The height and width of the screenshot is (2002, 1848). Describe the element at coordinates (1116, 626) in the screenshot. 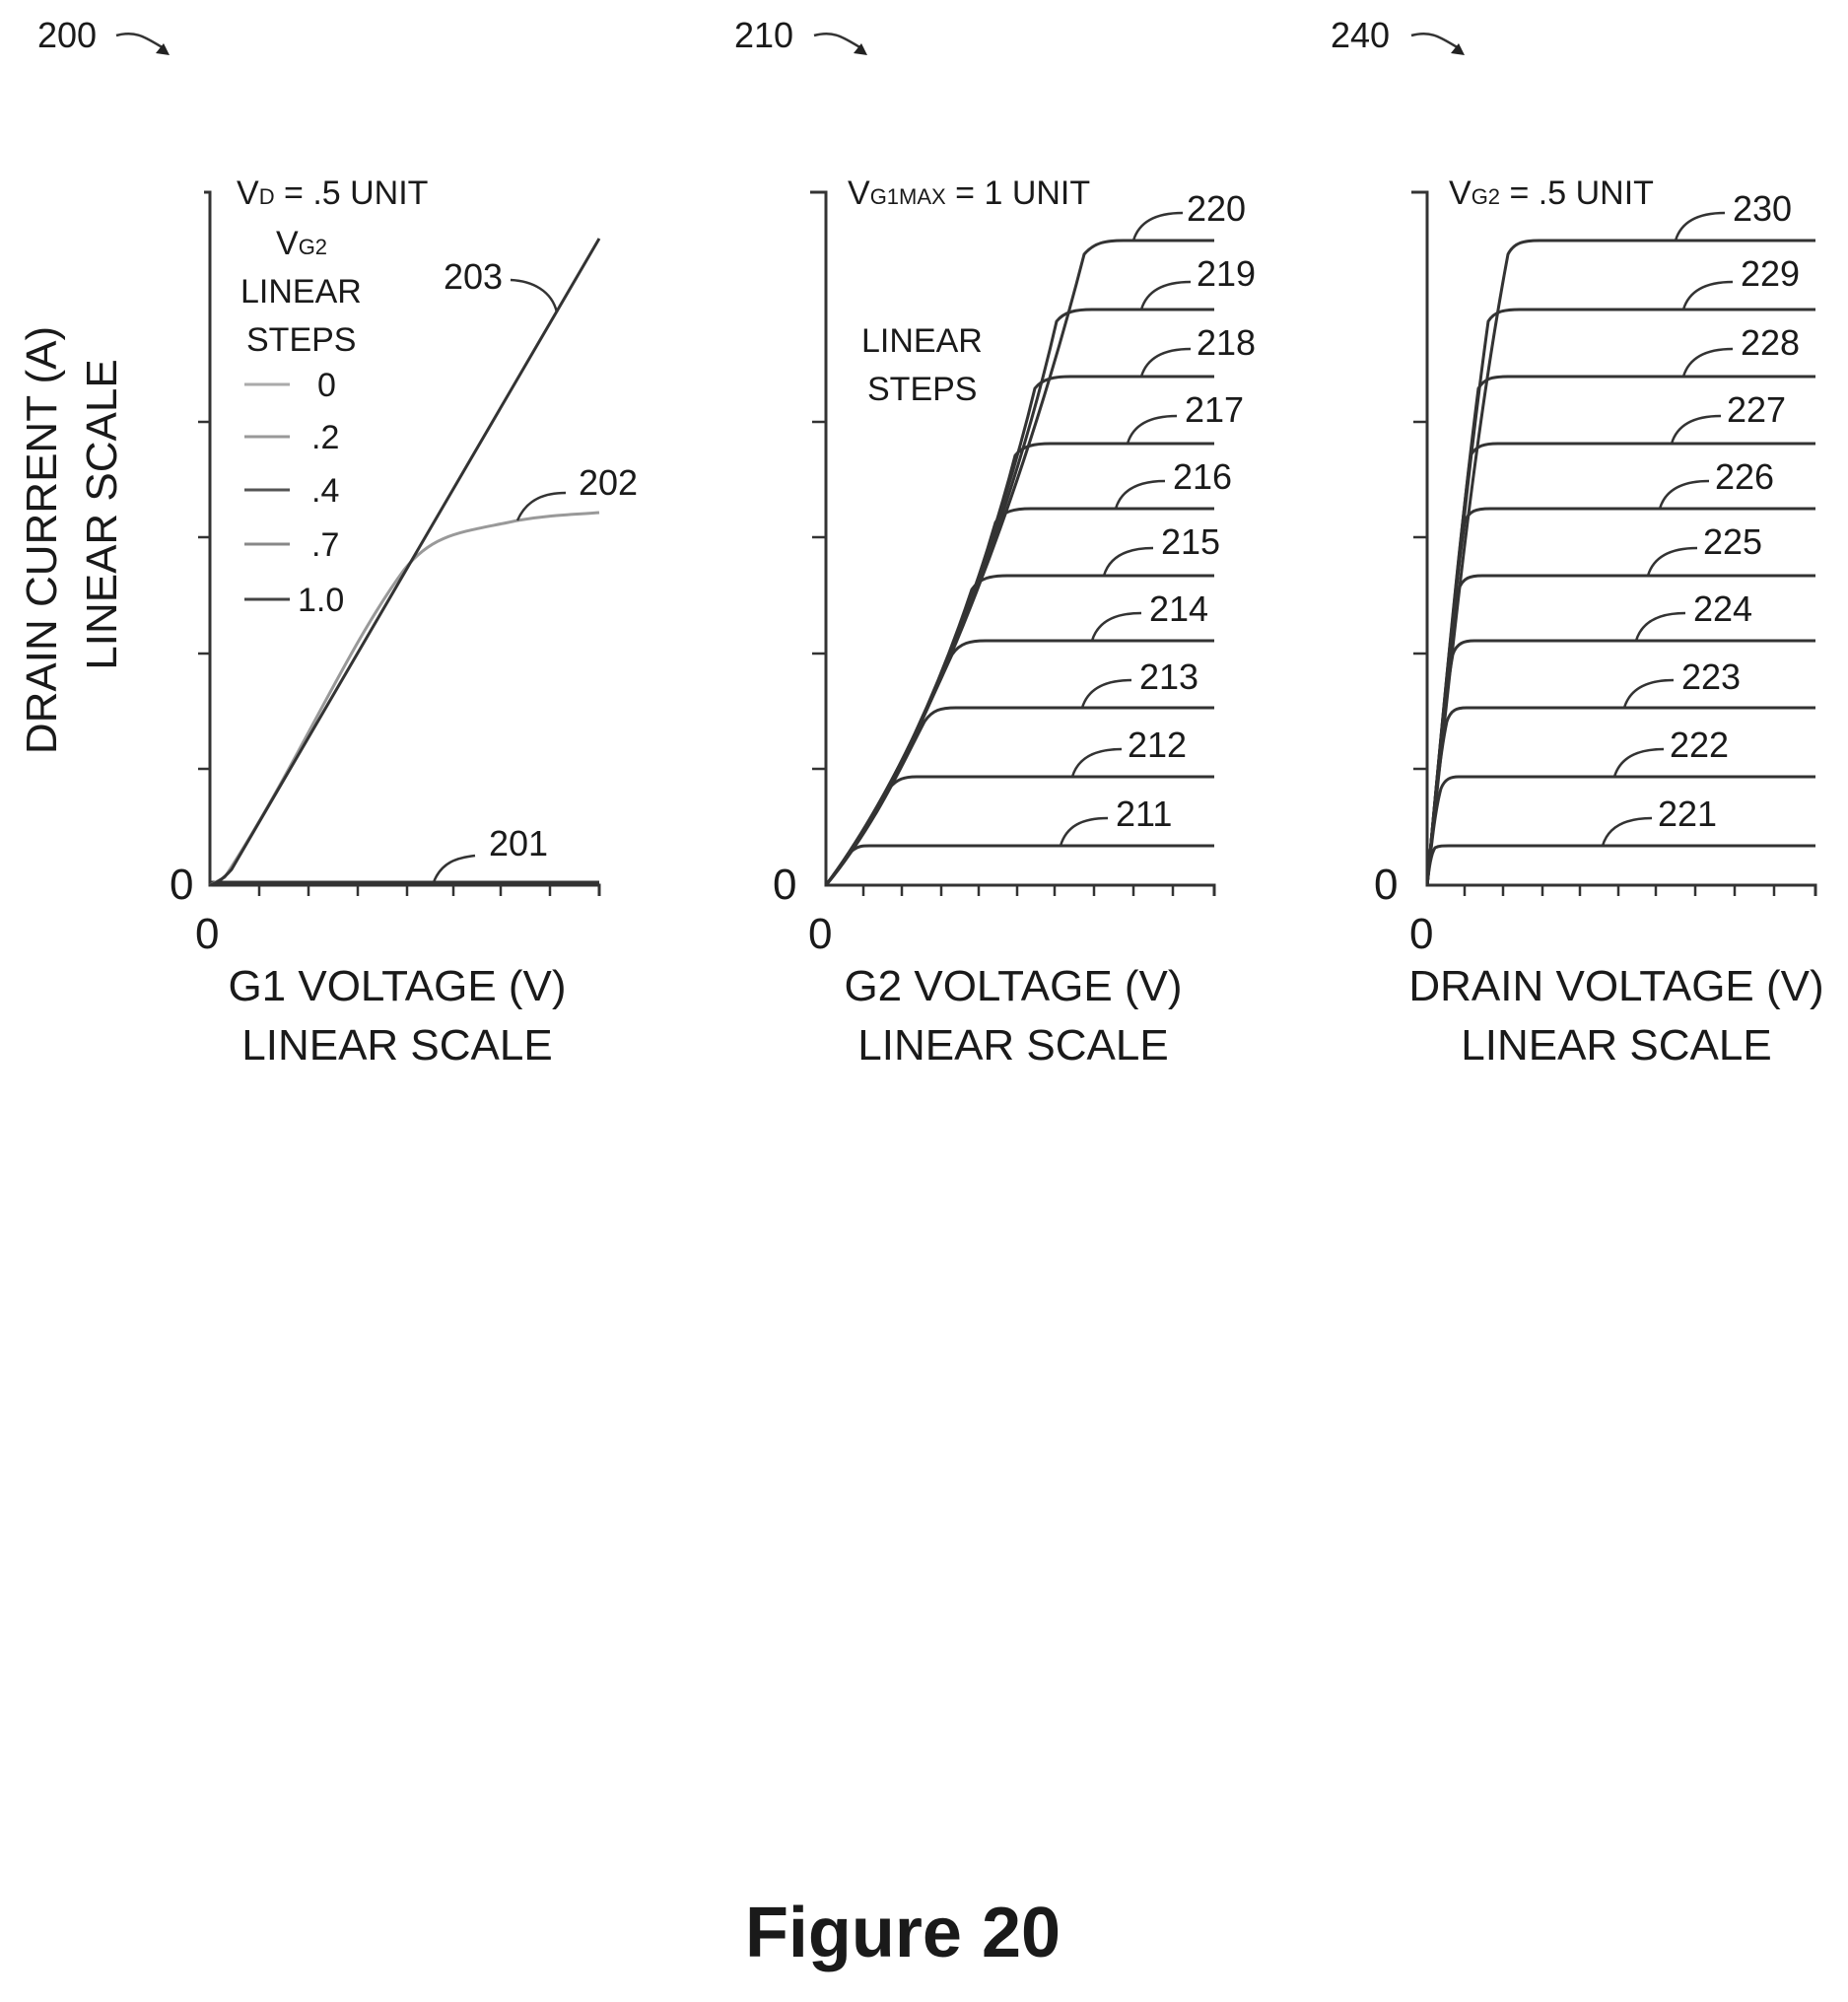

I see `curve-214-leader` at that location.